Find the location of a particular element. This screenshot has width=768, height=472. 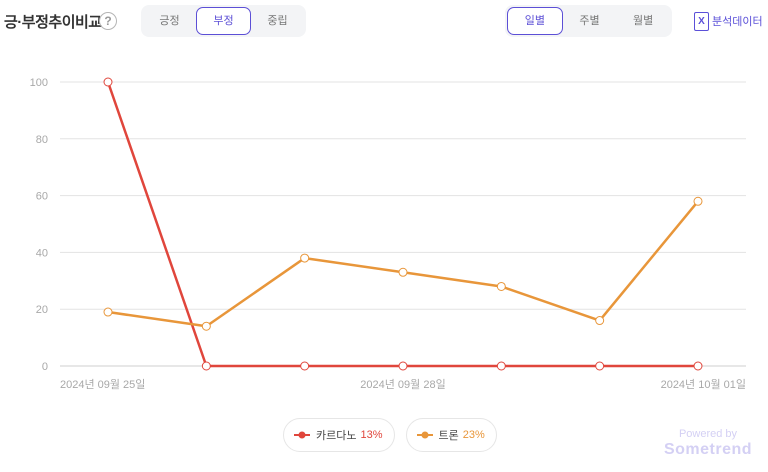

legend-marker-tron-icon is located at coordinates (424, 435).